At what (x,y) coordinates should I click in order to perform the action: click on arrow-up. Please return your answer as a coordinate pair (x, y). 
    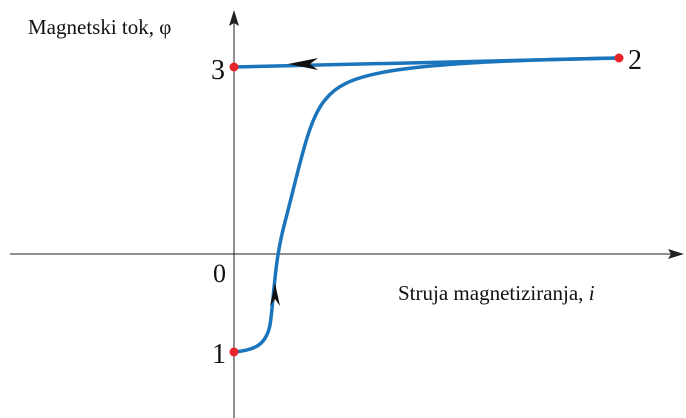
    Looking at the image, I should click on (275, 294).